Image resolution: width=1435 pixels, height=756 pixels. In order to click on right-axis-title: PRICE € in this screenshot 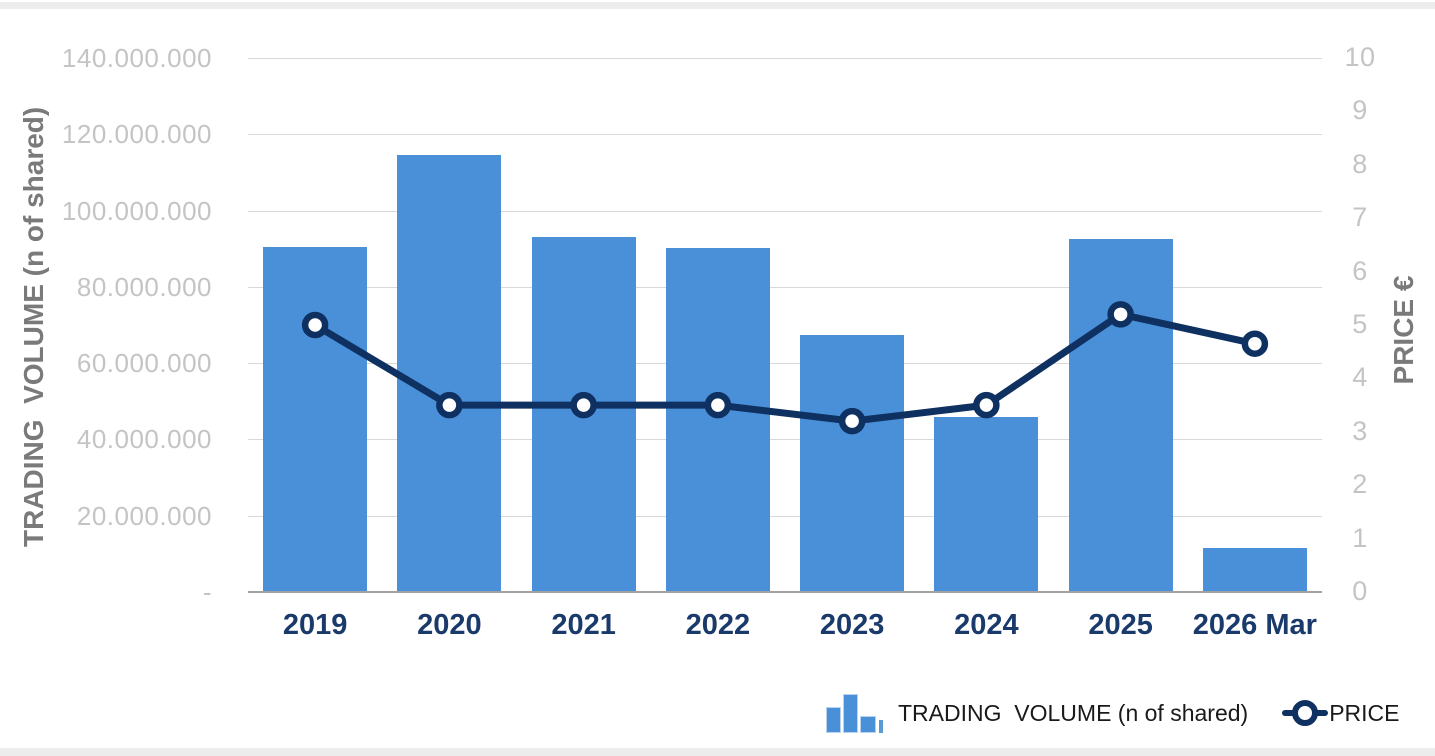, I will do `click(1403, 330)`.